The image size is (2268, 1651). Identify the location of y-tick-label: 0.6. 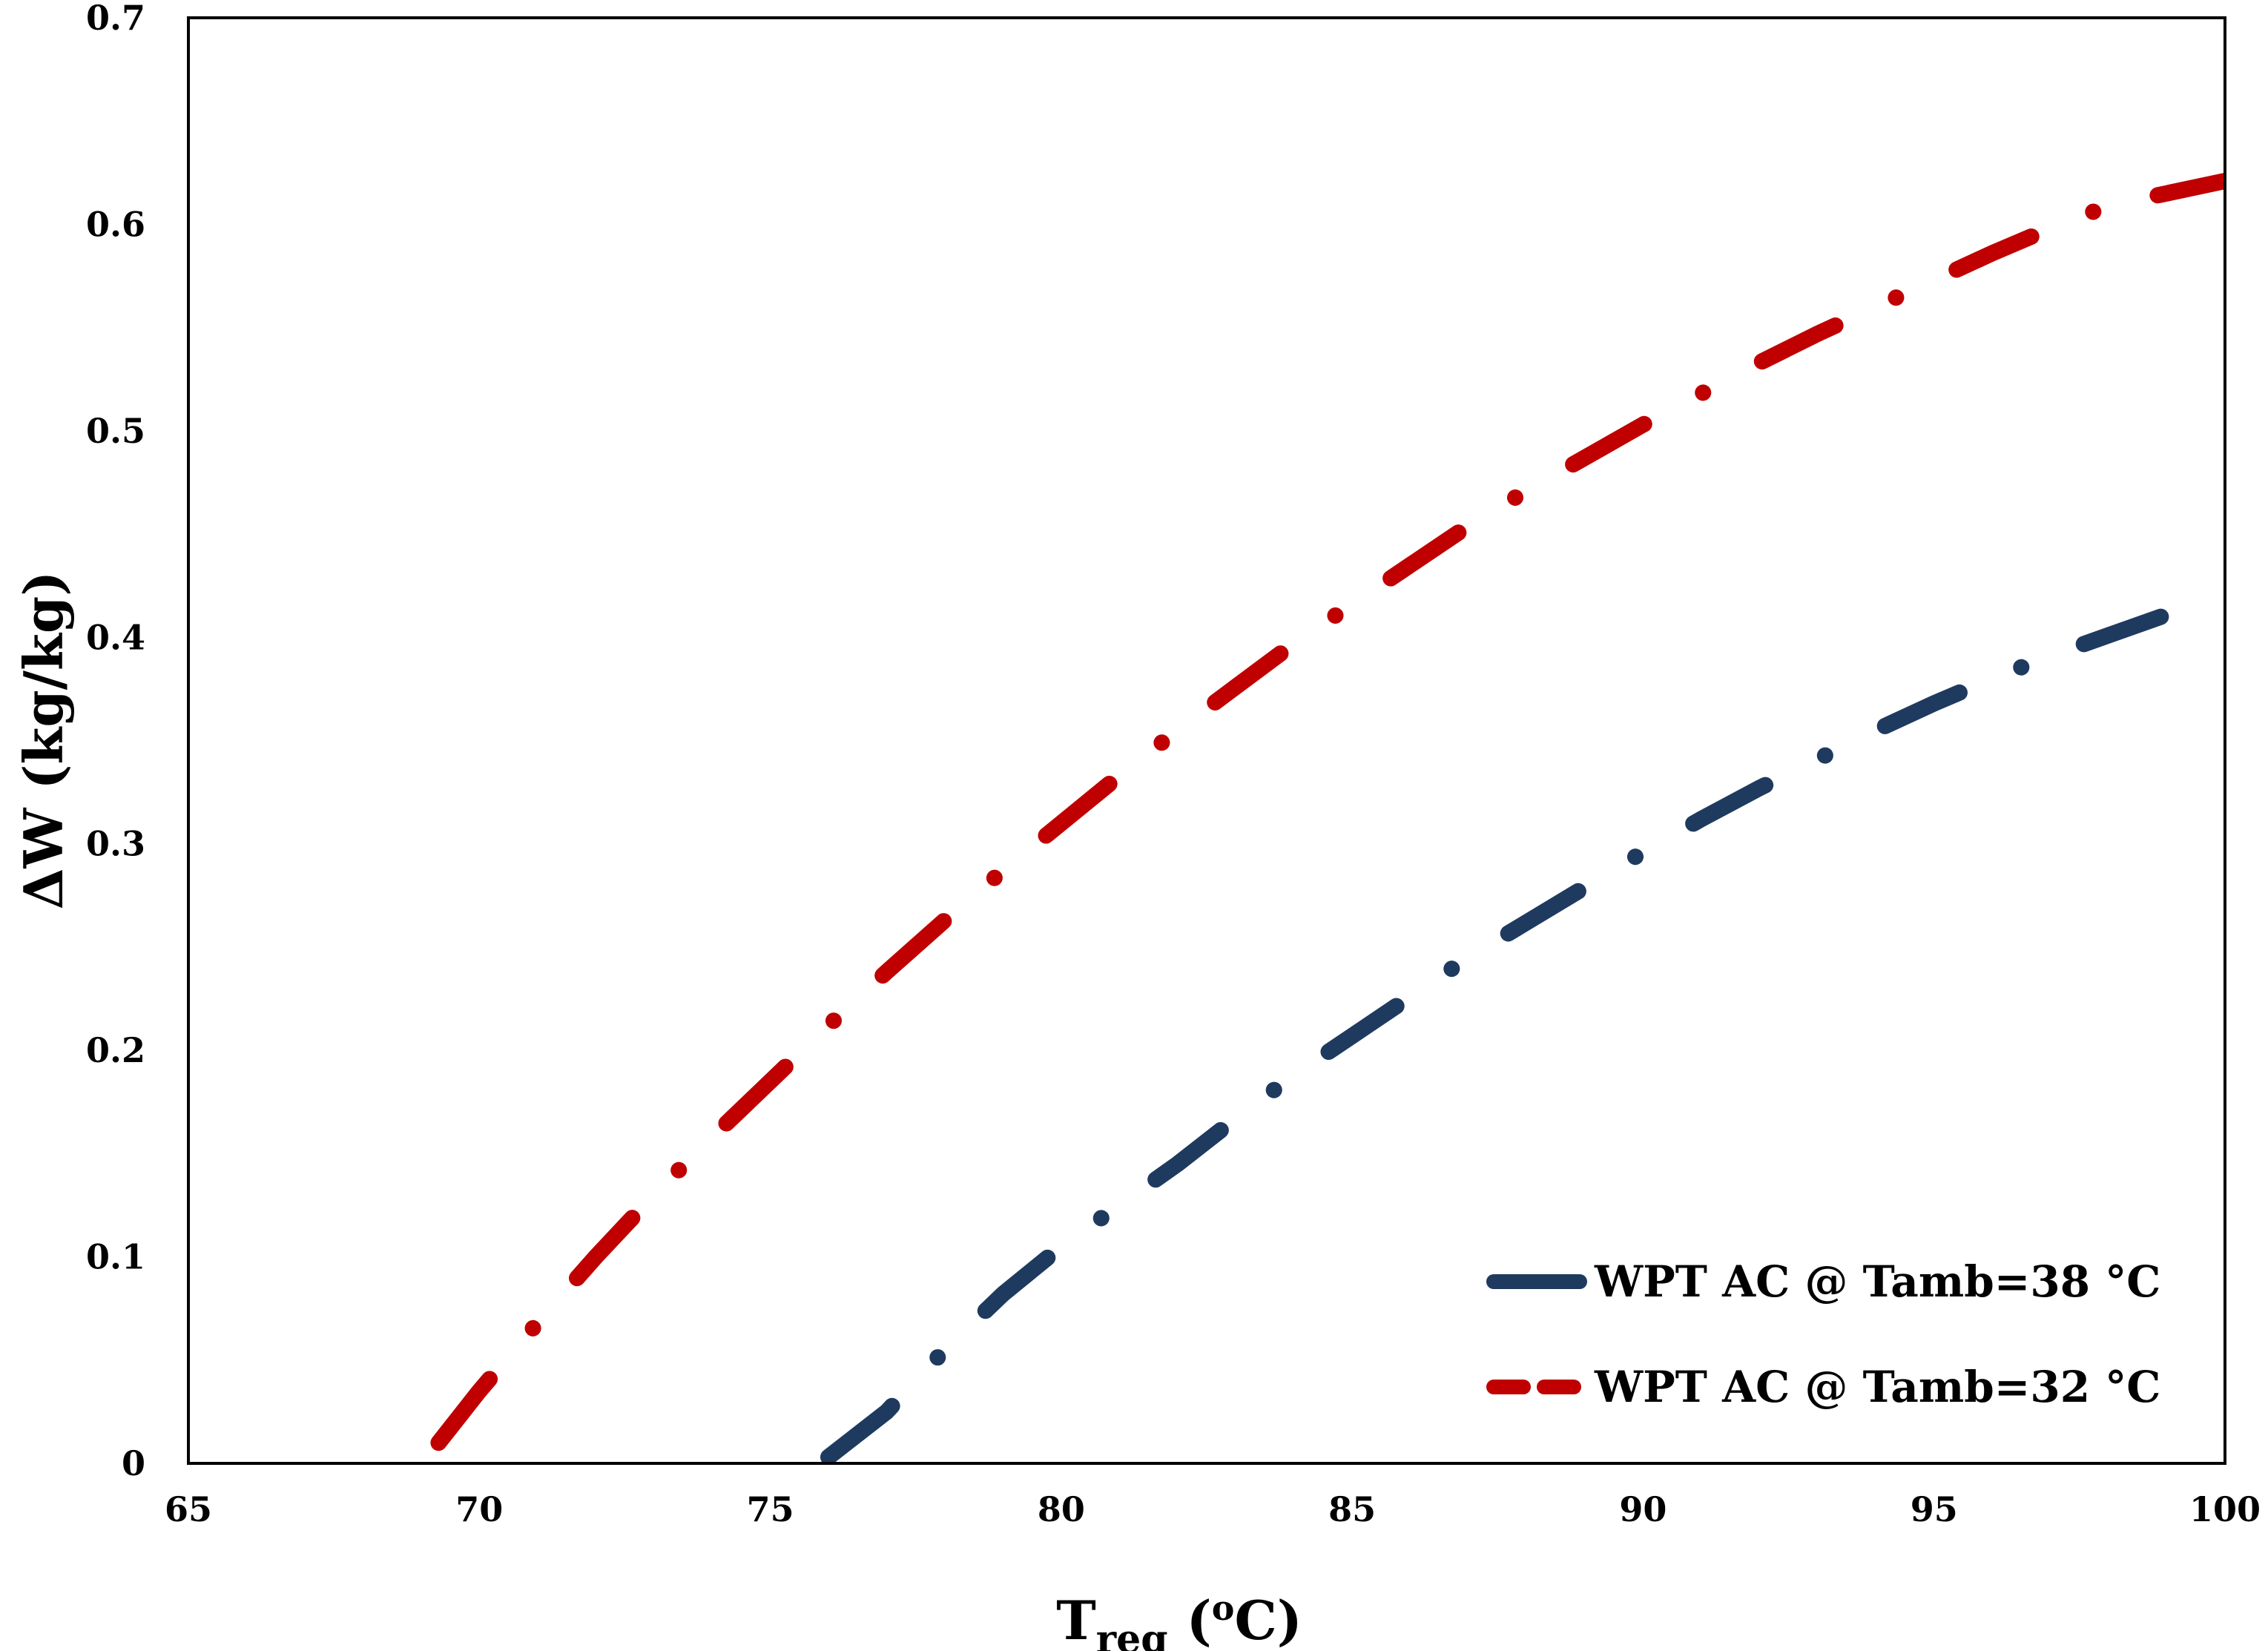
(115, 224).